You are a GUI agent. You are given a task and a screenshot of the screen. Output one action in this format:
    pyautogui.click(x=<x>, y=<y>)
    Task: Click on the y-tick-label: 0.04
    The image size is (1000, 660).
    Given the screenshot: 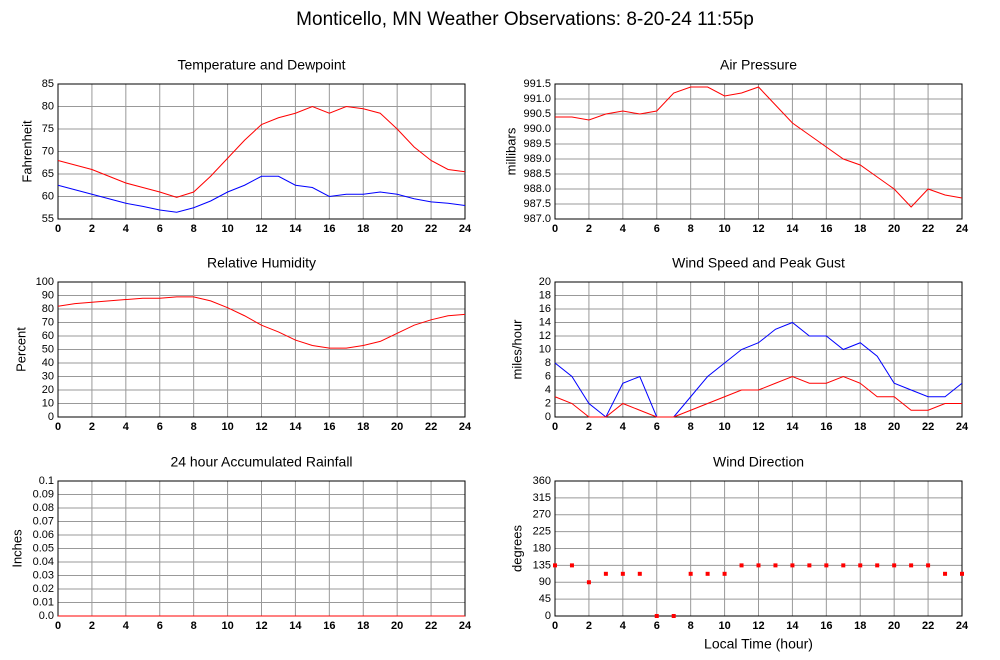 What is the action you would take?
    pyautogui.click(x=43, y=562)
    